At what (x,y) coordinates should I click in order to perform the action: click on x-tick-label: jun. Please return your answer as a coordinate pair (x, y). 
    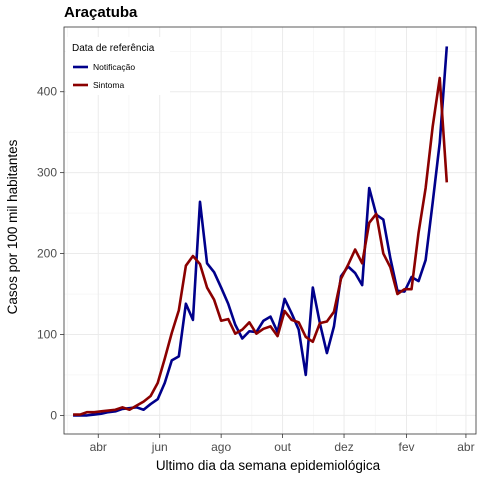
    Looking at the image, I should click on (159, 447).